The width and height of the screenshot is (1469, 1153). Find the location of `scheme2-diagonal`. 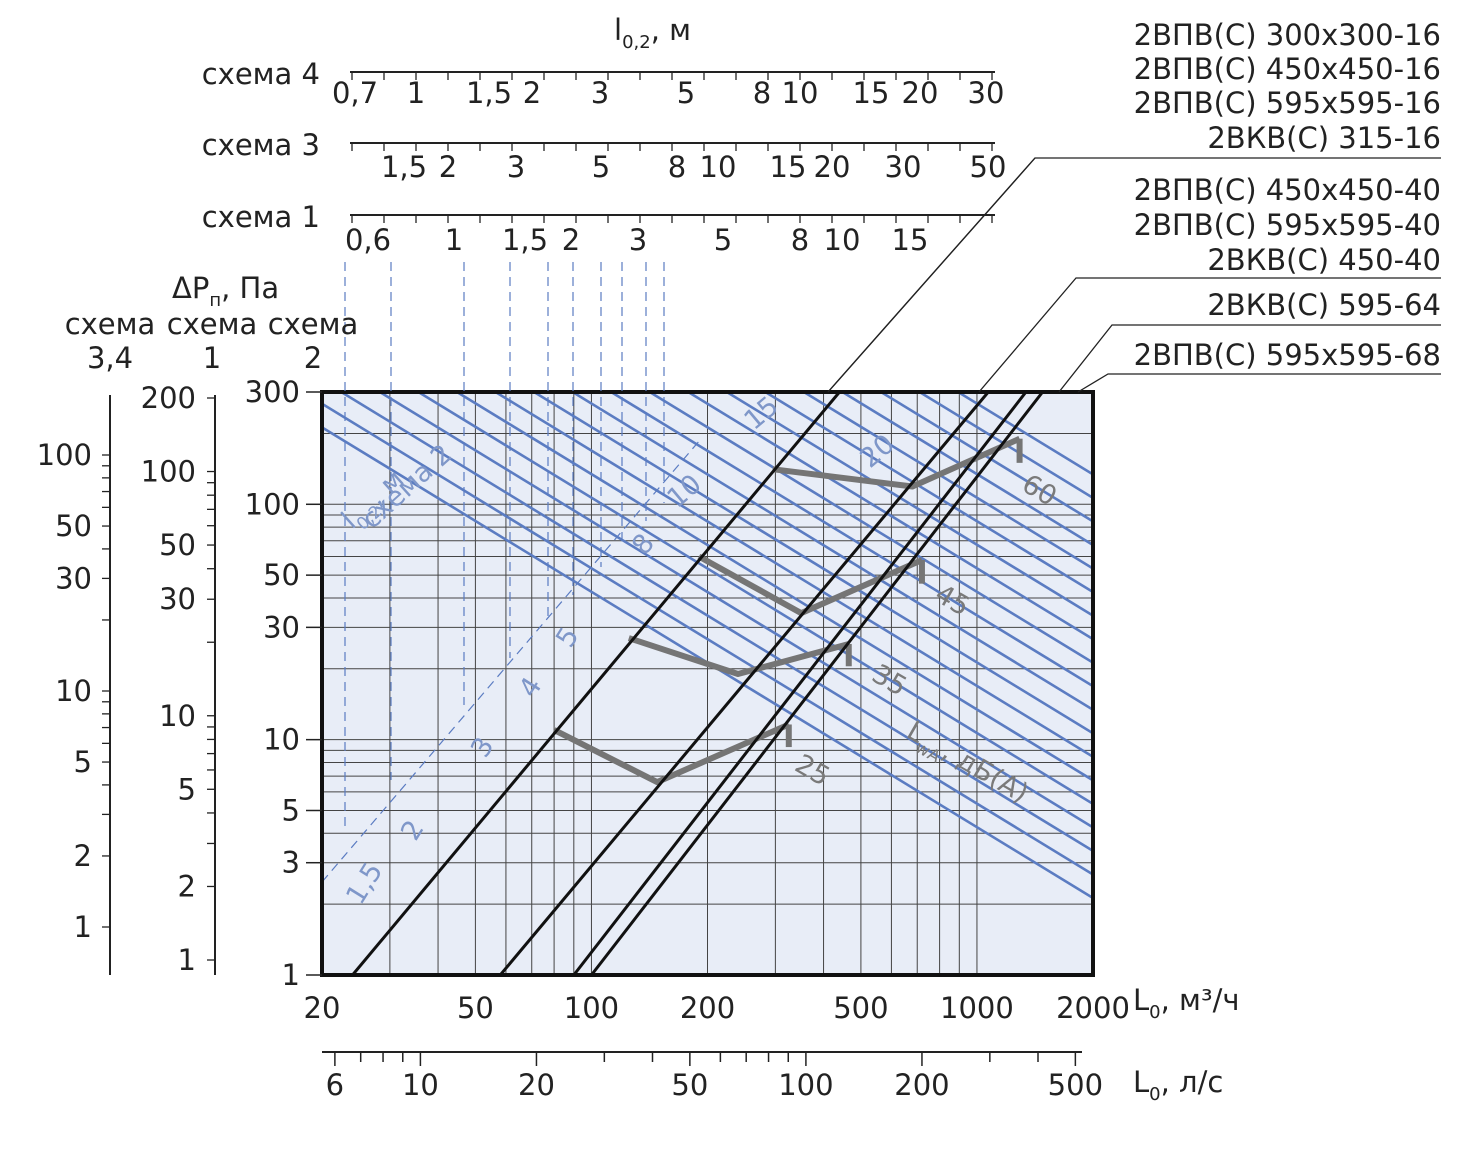

scheme2-diagonal is located at coordinates (511, 661).